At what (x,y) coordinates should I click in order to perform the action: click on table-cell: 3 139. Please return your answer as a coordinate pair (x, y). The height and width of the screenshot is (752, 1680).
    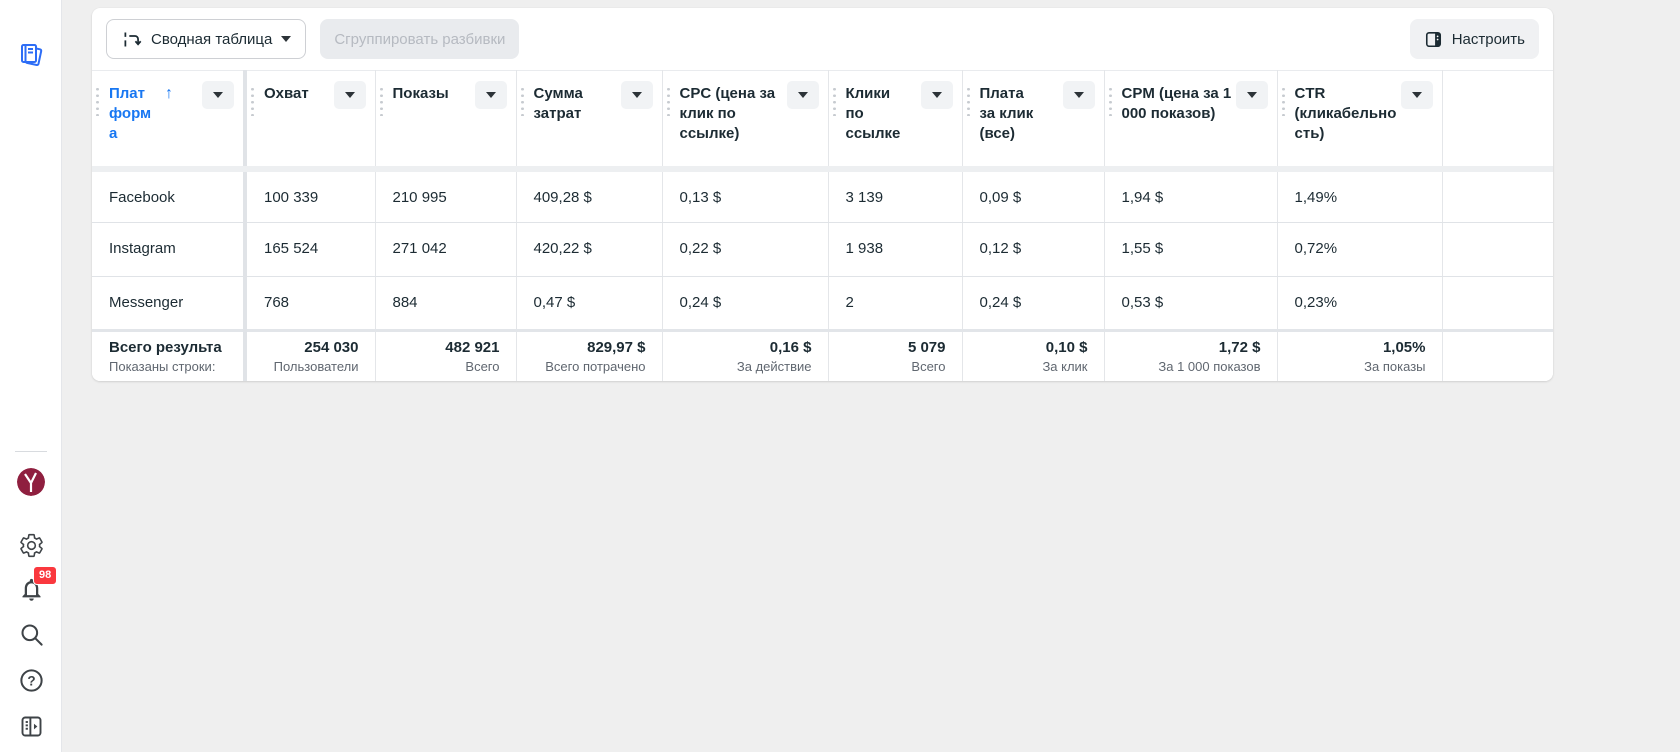
    Looking at the image, I should click on (895, 195).